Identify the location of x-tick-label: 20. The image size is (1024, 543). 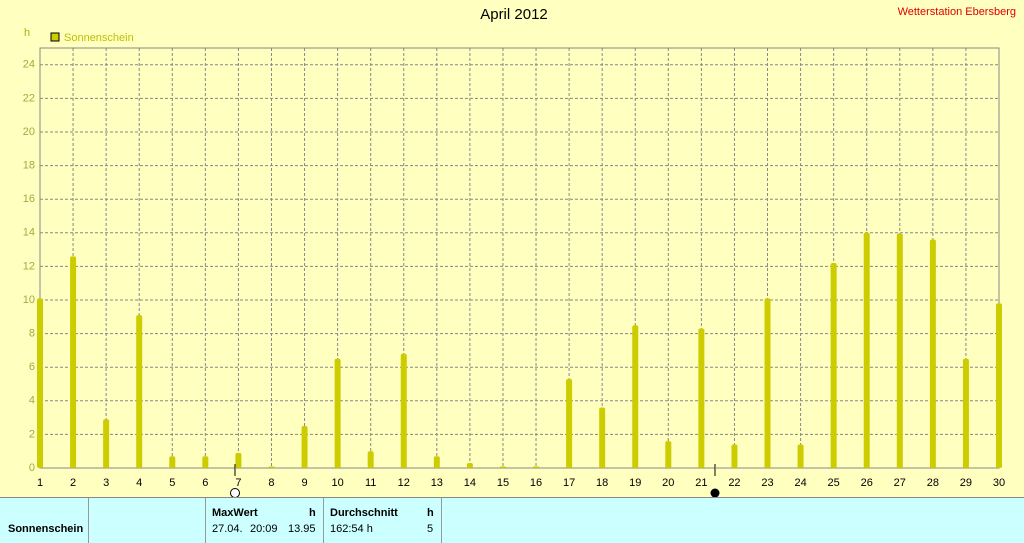
(668, 483).